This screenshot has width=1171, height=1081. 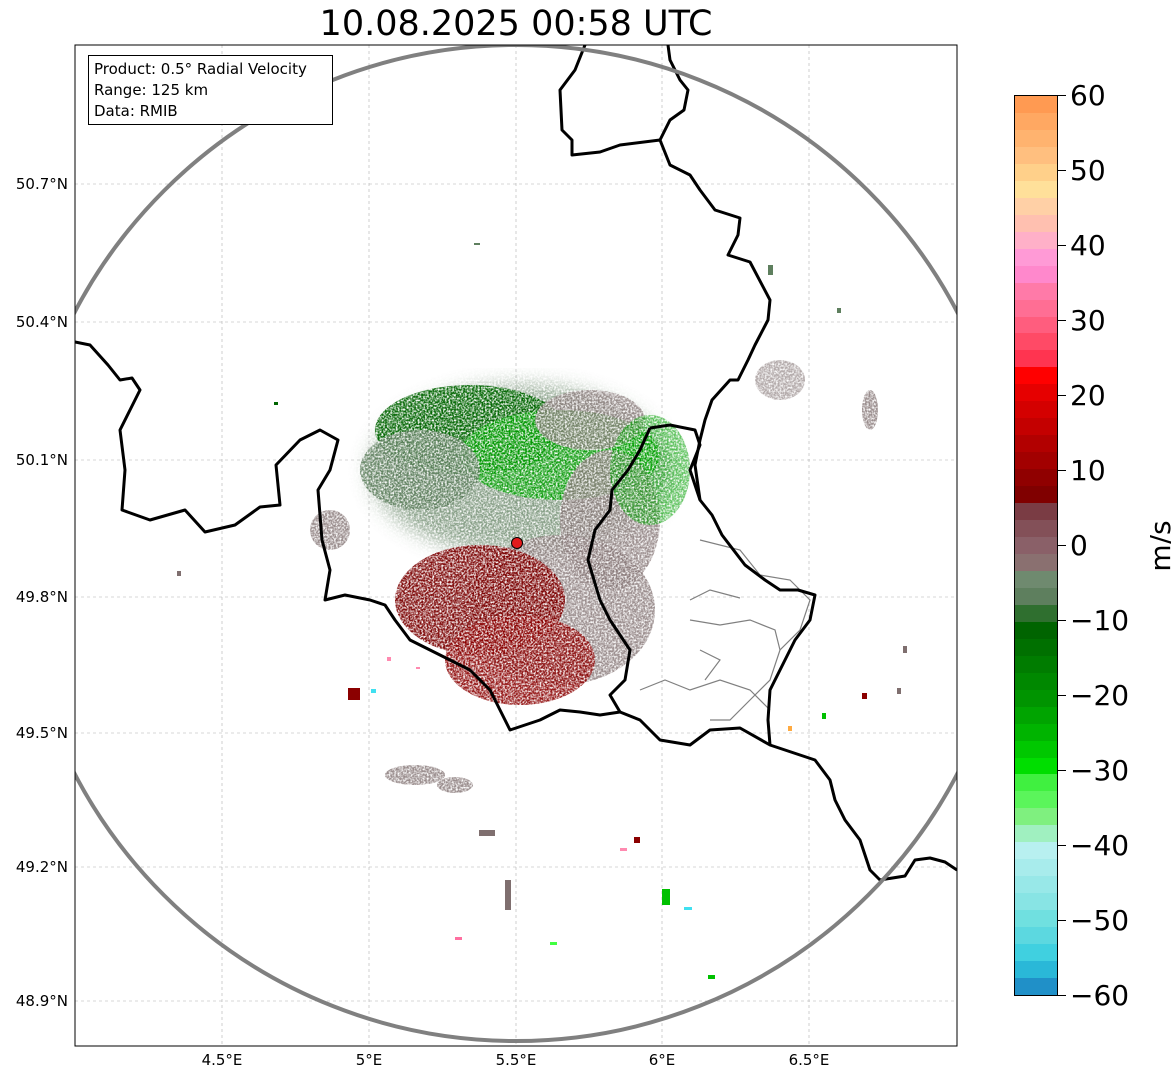 I want to click on lon-tick-label: 5.5°E, so click(x=516, y=1060).